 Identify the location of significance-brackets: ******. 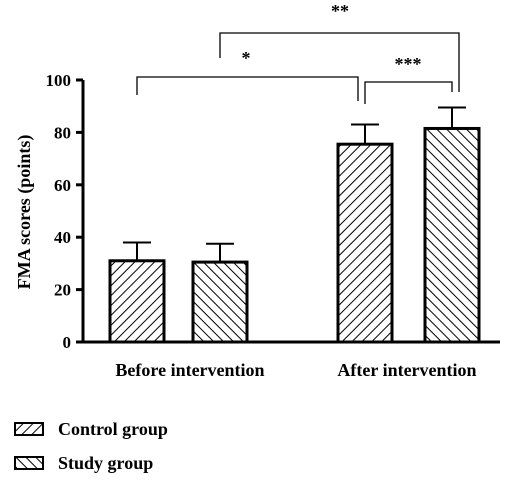
(298, 52).